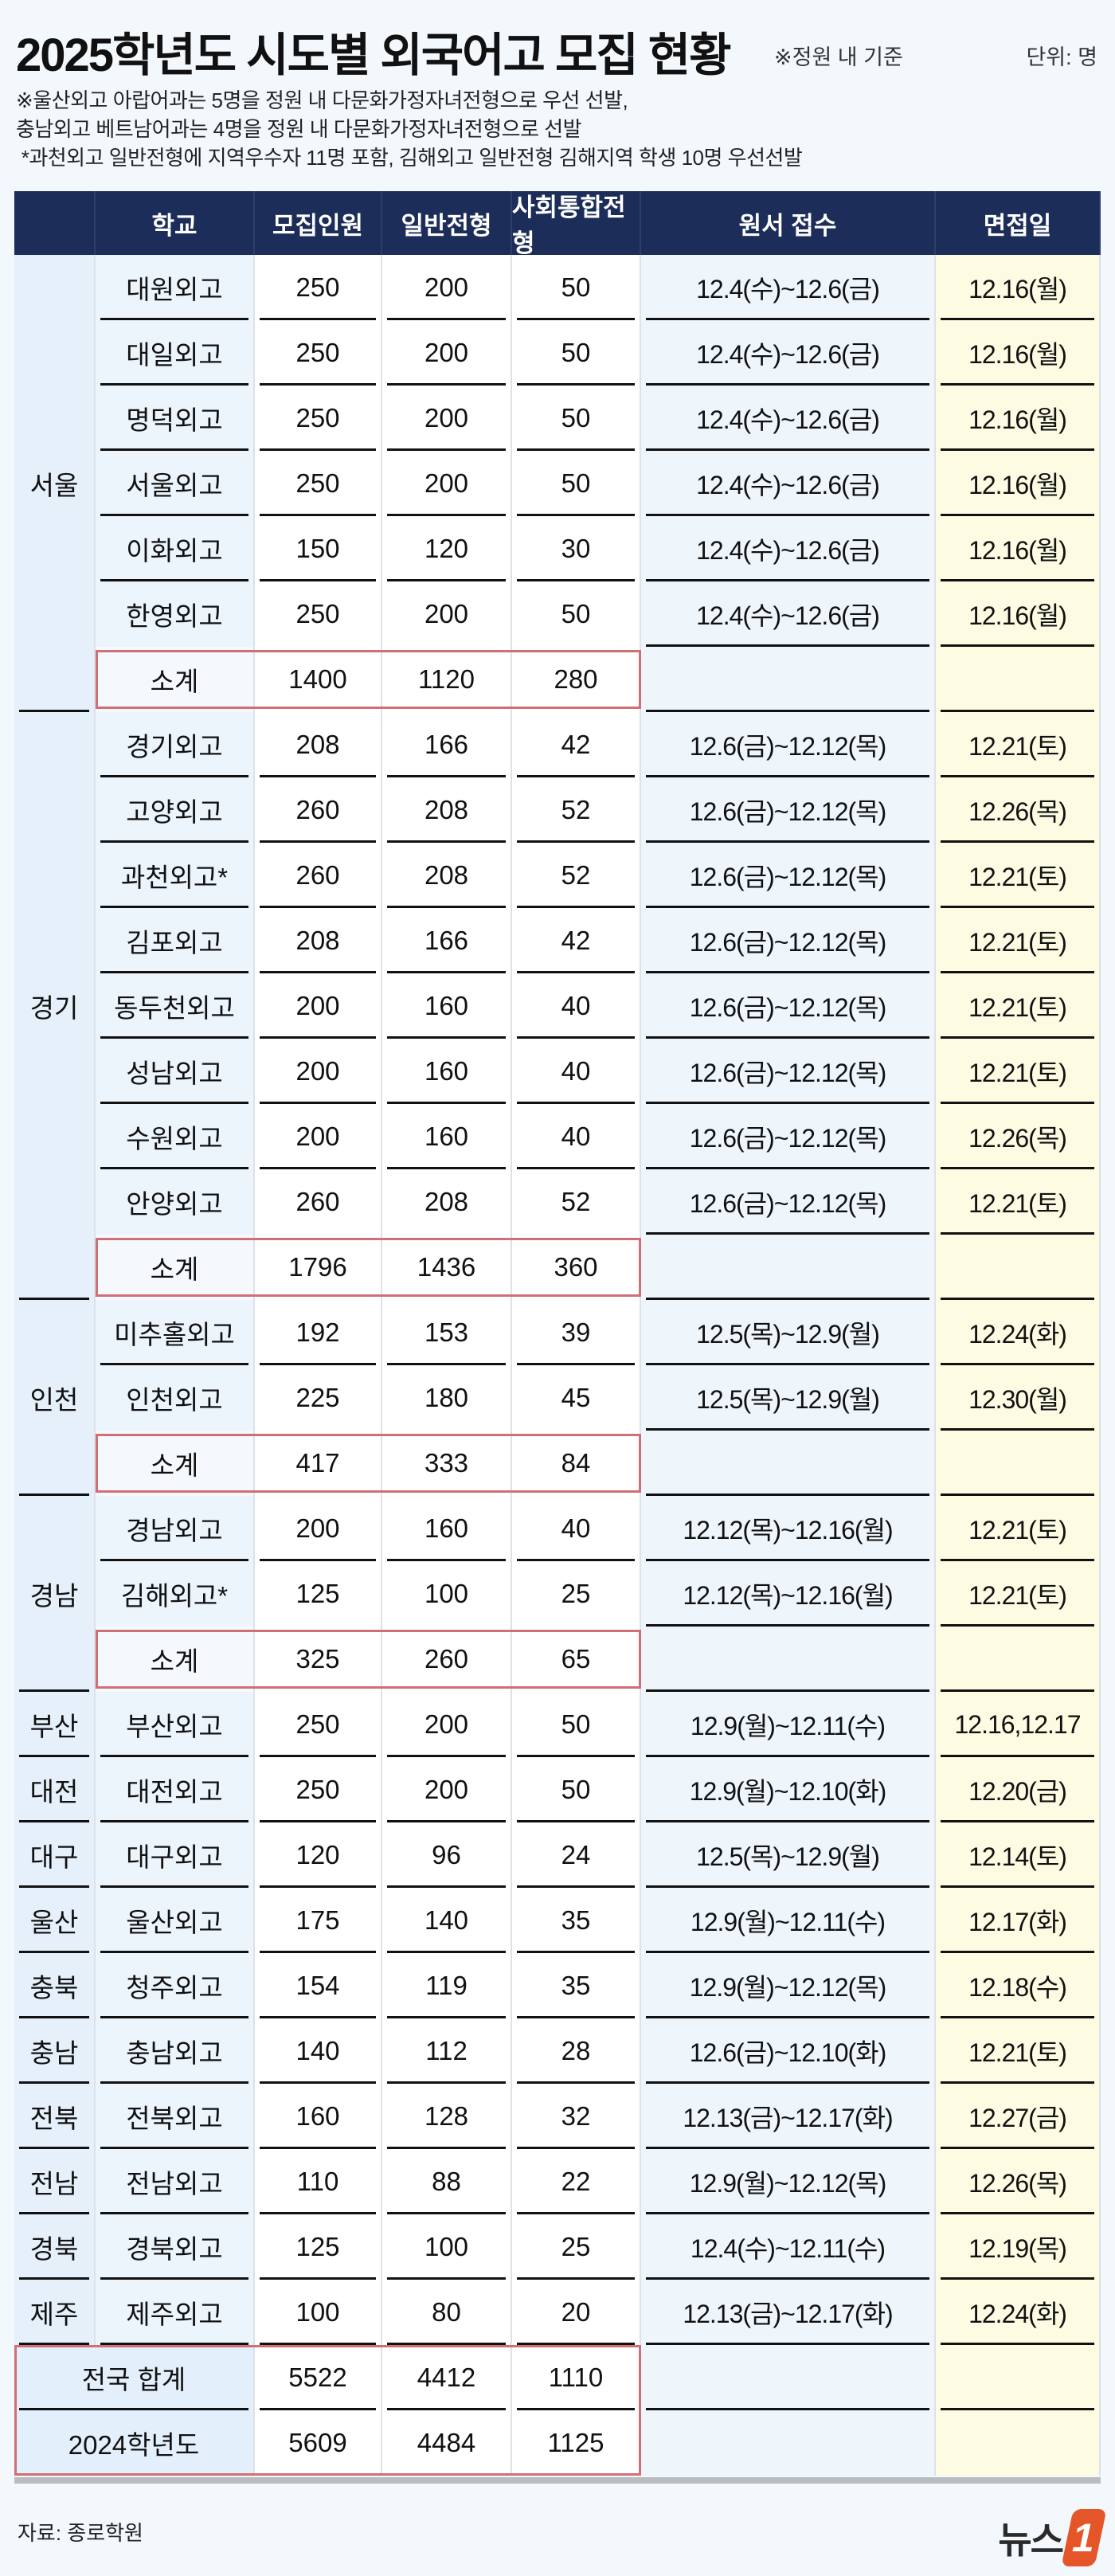 Image resolution: width=1115 pixels, height=2576 pixels. Describe the element at coordinates (788, 1789) in the screenshot. I see `application-period: 12.9(월)~12.10(화)` at that location.